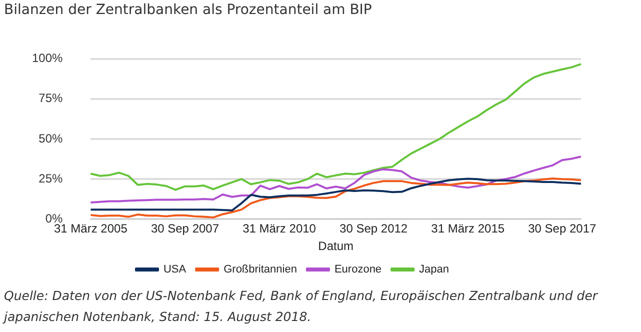 The height and width of the screenshot is (332, 641). Describe the element at coordinates (434, 270) in the screenshot. I see `legend-label: Japan` at that location.